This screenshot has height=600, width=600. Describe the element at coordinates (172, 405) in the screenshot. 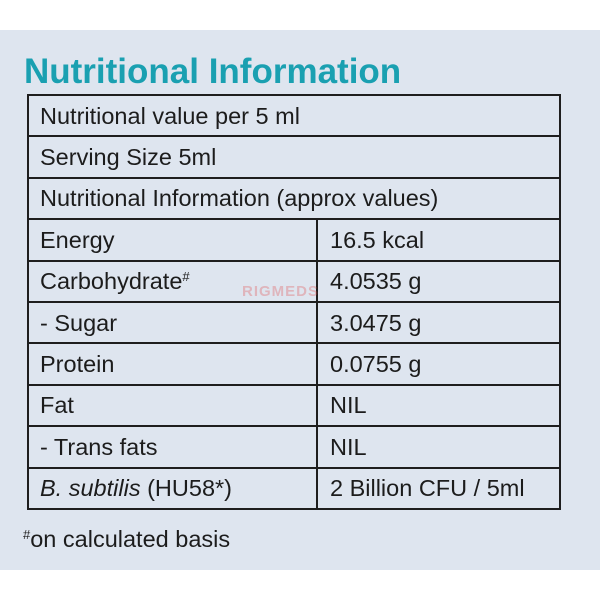

I see `fat-label: Fat` at that location.